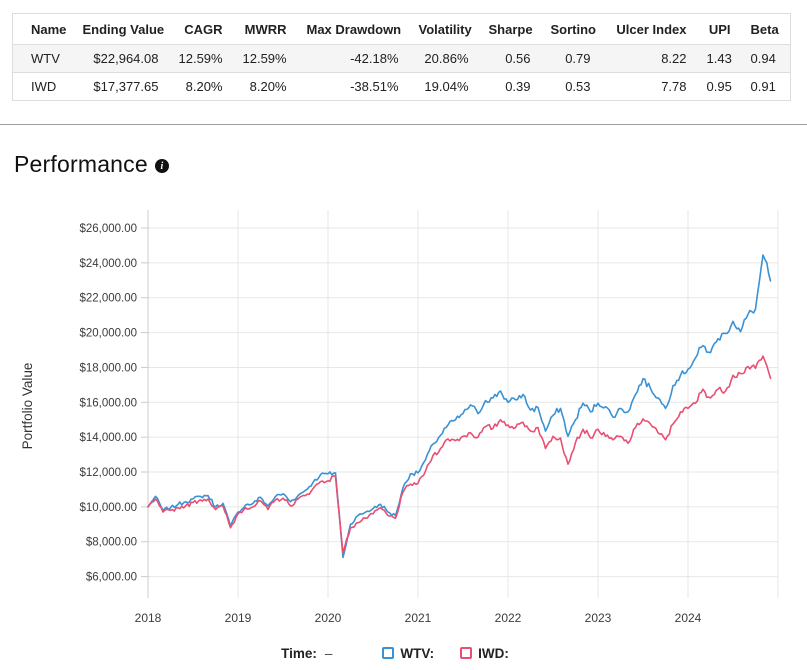  I want to click on column-header: MWRR, so click(264, 29).